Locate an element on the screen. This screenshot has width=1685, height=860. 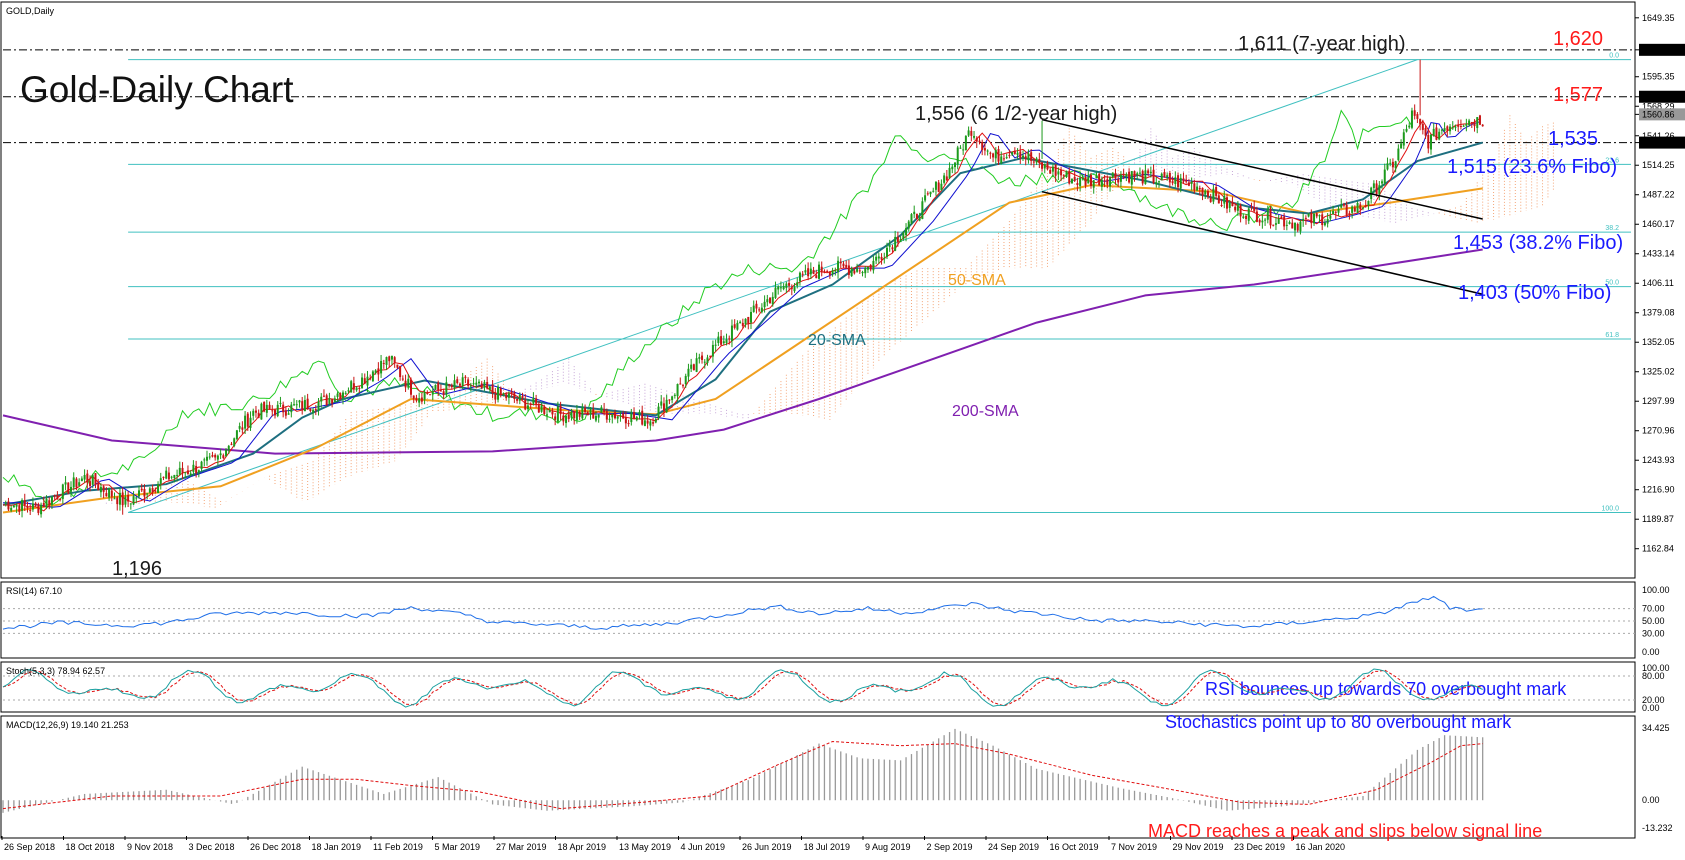
annotation-1577: 1,577 is located at coordinates (1578, 95).